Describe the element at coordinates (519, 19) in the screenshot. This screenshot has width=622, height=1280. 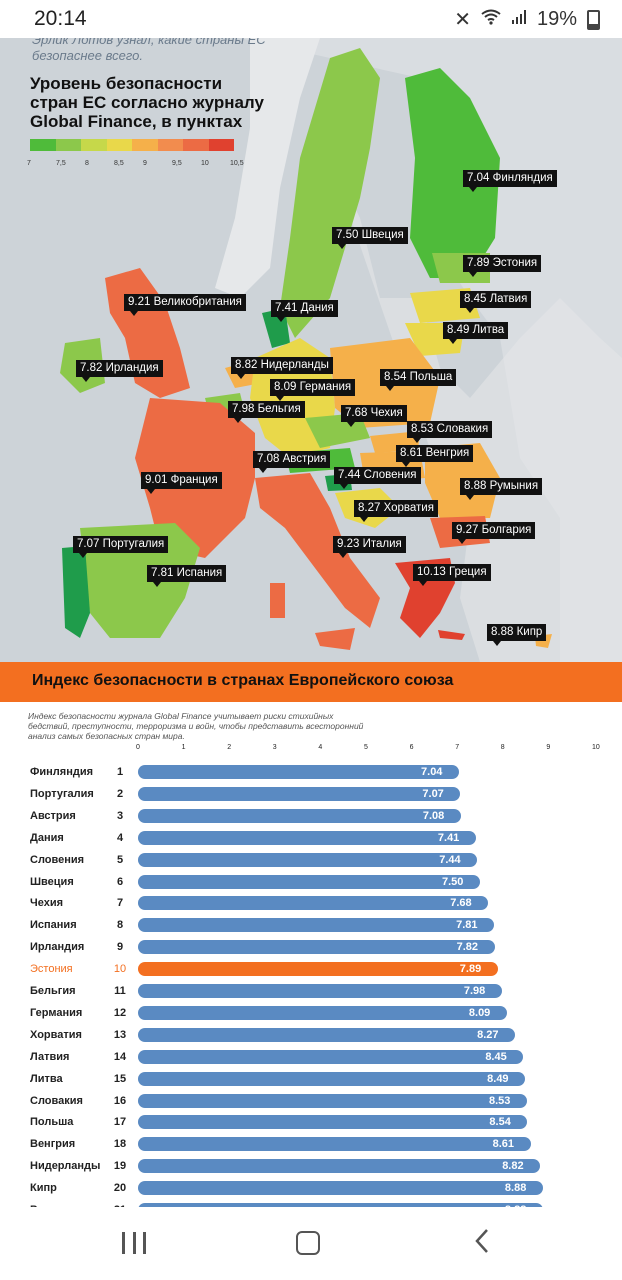
I see `signal-icon` at that location.